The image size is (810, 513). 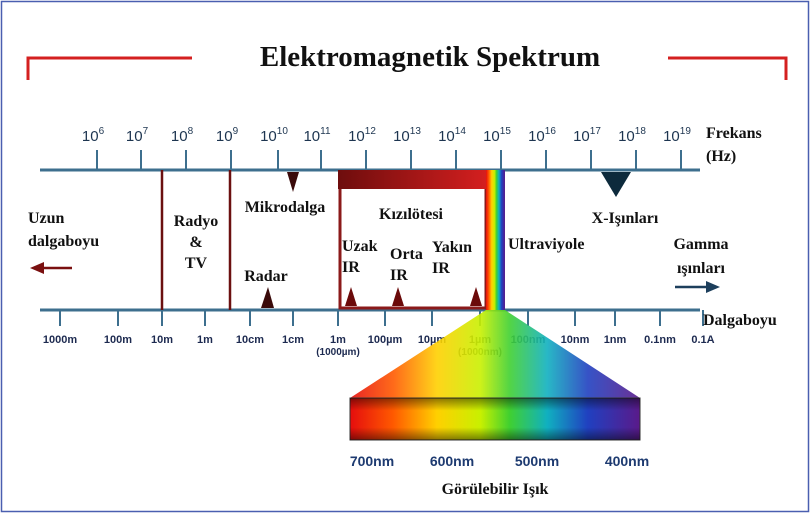 I want to click on mid-ir-marker, so click(x=398, y=296).